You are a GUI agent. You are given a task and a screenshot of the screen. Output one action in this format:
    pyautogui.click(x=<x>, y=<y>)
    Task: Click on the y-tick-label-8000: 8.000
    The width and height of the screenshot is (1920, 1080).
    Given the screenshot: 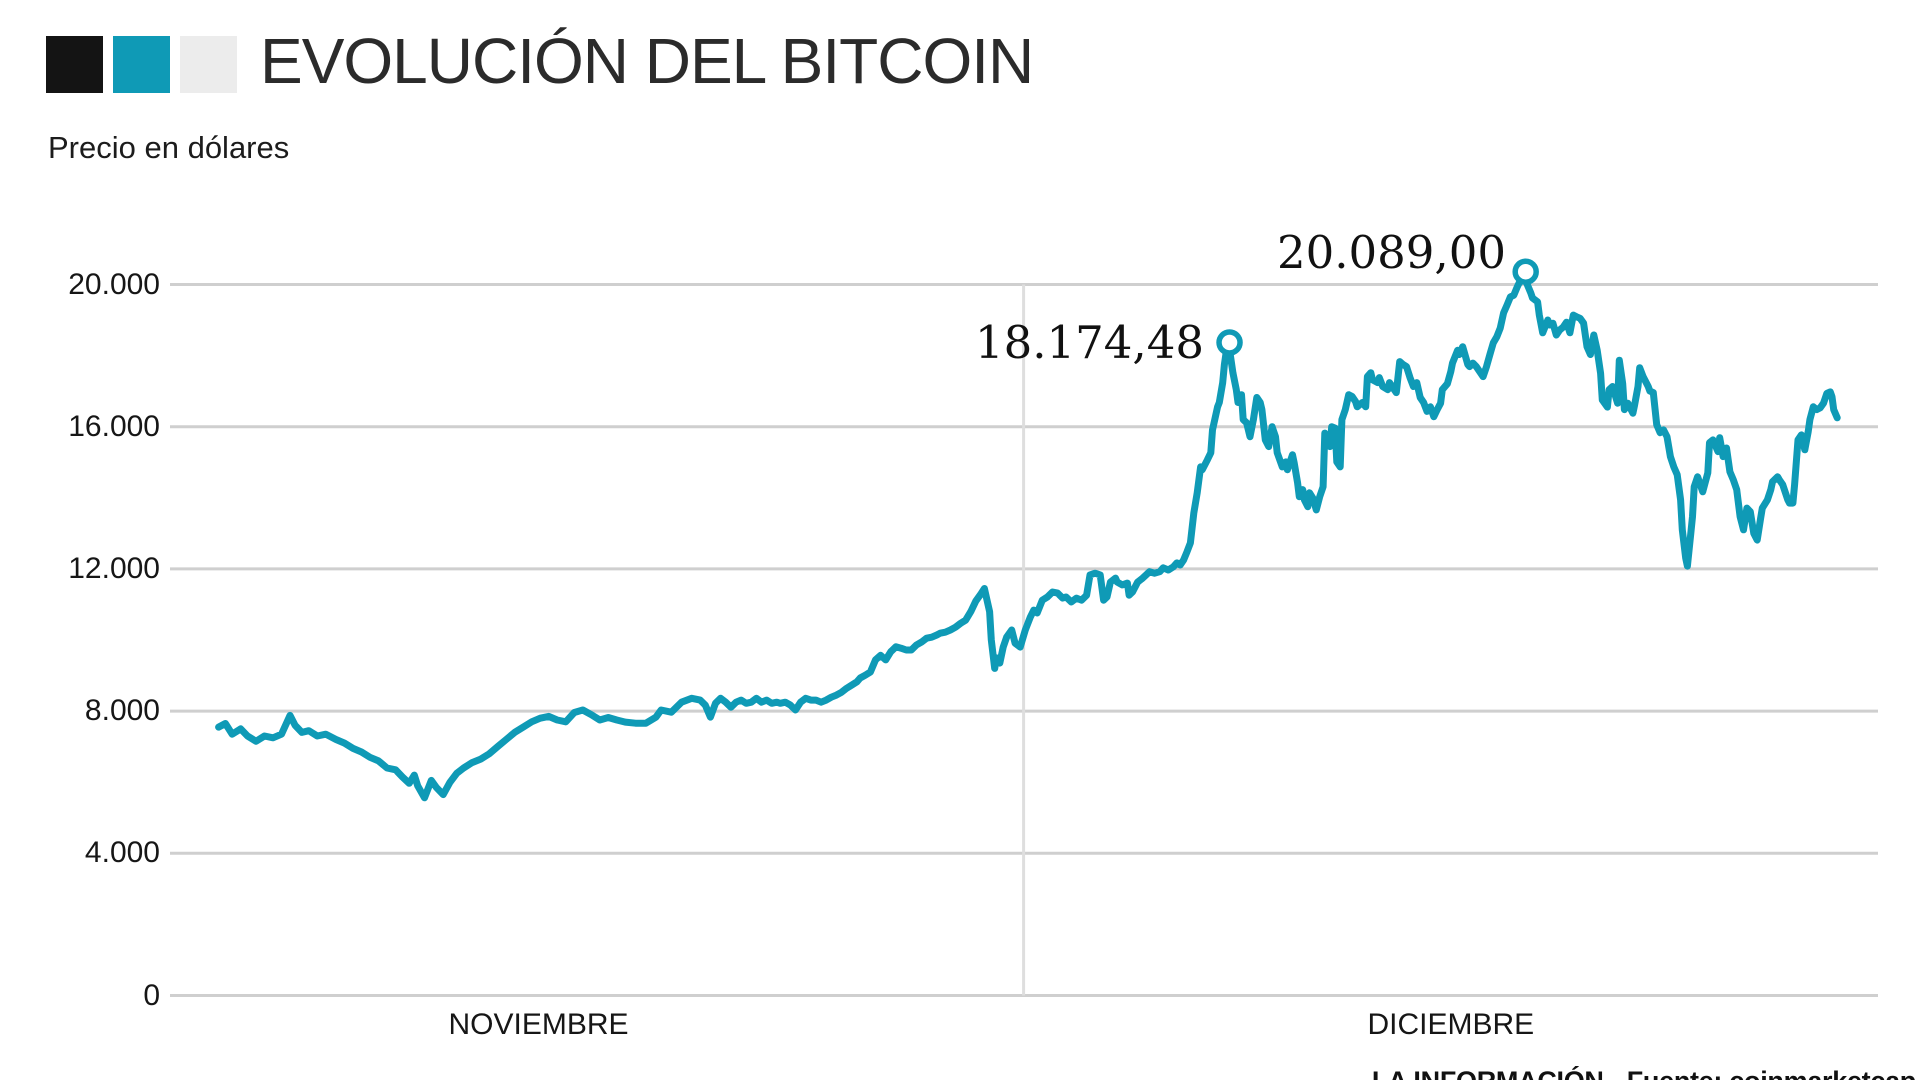 What is the action you would take?
    pyautogui.click(x=122, y=711)
    